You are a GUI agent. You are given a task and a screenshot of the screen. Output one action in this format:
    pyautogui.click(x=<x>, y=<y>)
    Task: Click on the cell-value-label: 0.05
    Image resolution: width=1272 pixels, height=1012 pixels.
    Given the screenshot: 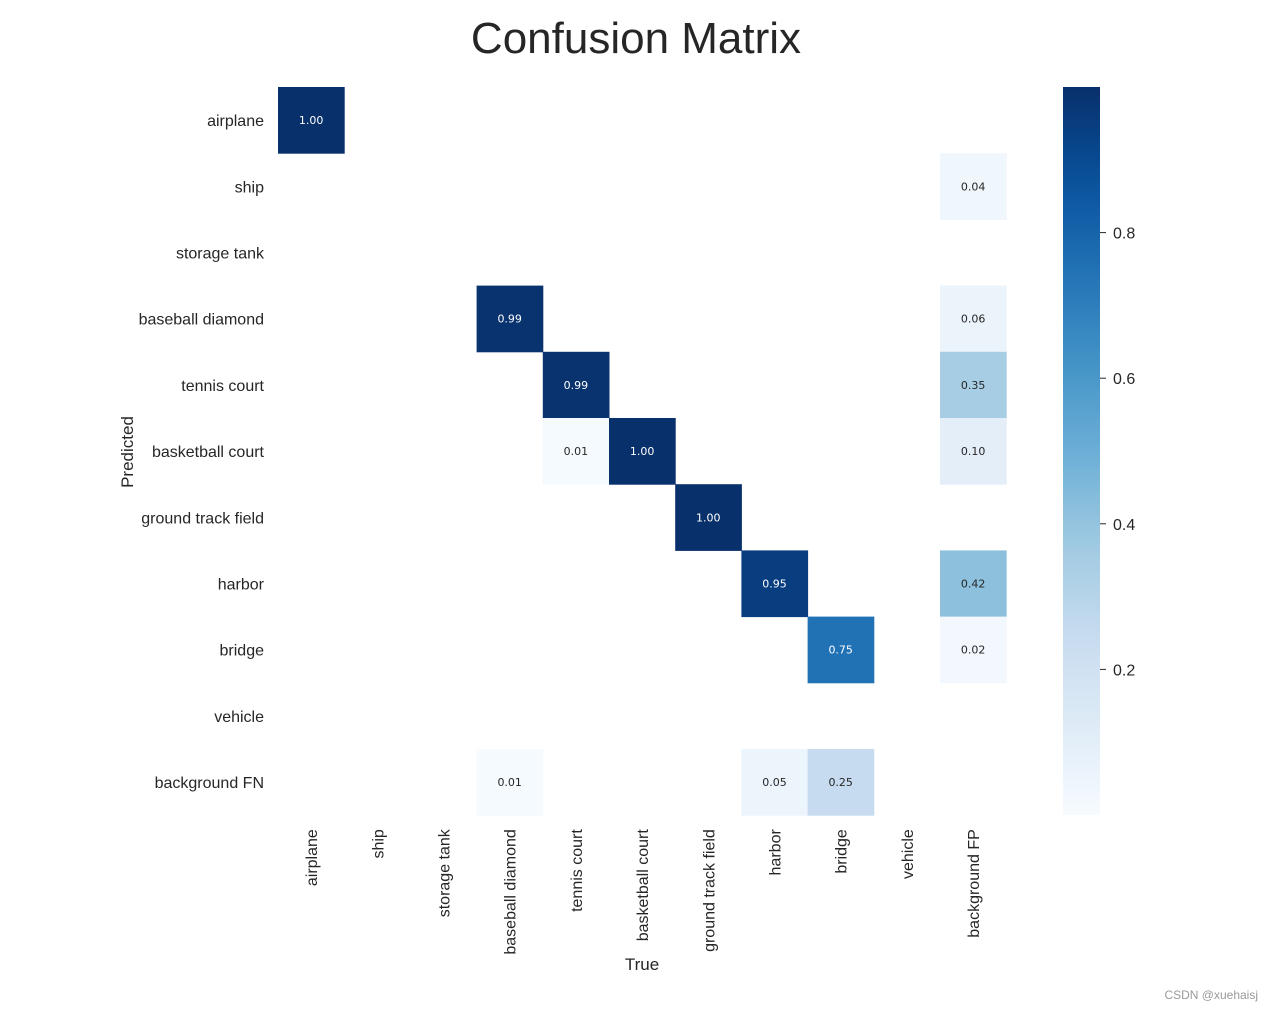 What is the action you would take?
    pyautogui.click(x=774, y=782)
    